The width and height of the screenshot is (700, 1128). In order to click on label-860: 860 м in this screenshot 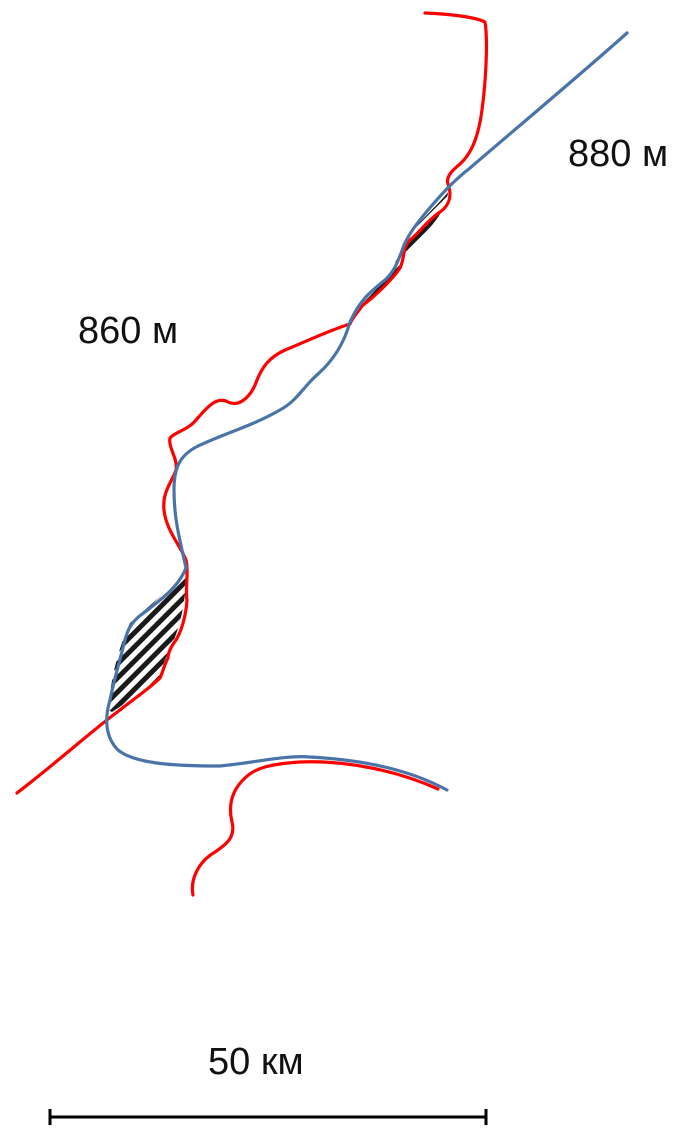, I will do `click(128, 331)`.